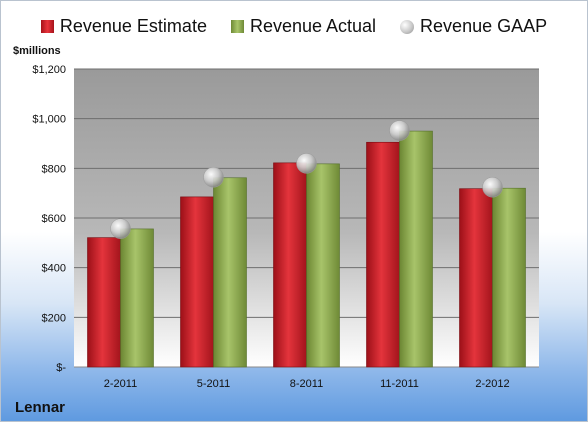 Image resolution: width=588 pixels, height=422 pixels. Describe the element at coordinates (313, 26) in the screenshot. I see `legend-label-revenue-actual: Revenue Actual` at that location.